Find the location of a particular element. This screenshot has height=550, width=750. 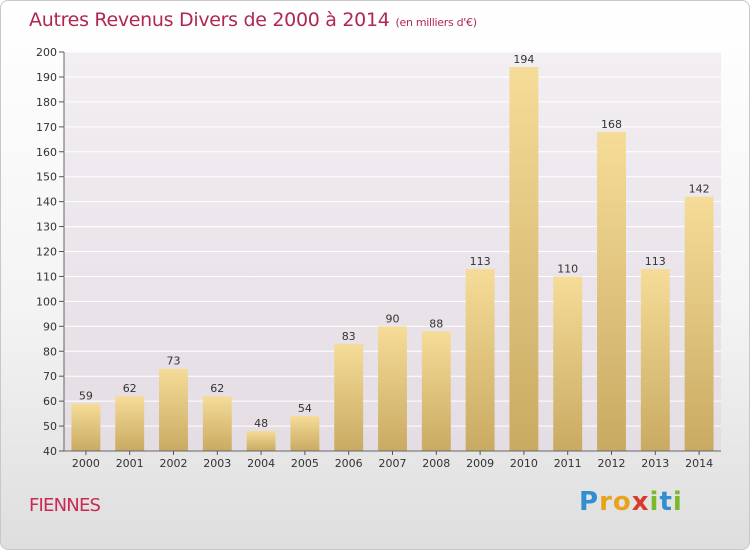

y-tick-label: 150 is located at coordinates (46, 177).